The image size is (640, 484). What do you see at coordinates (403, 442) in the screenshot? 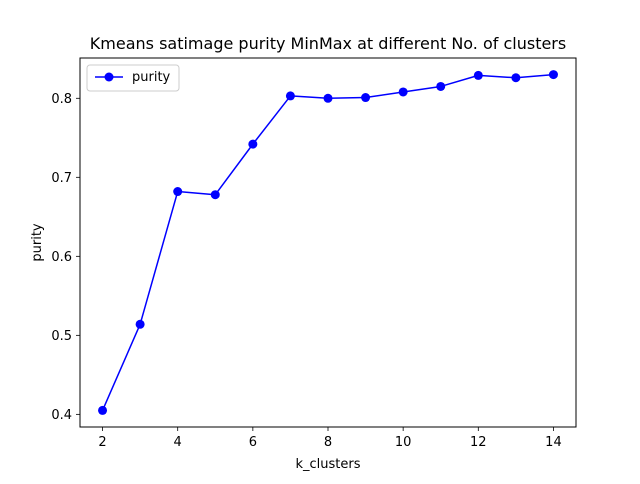
I see `x-tick-label: 10` at bounding box center [403, 442].